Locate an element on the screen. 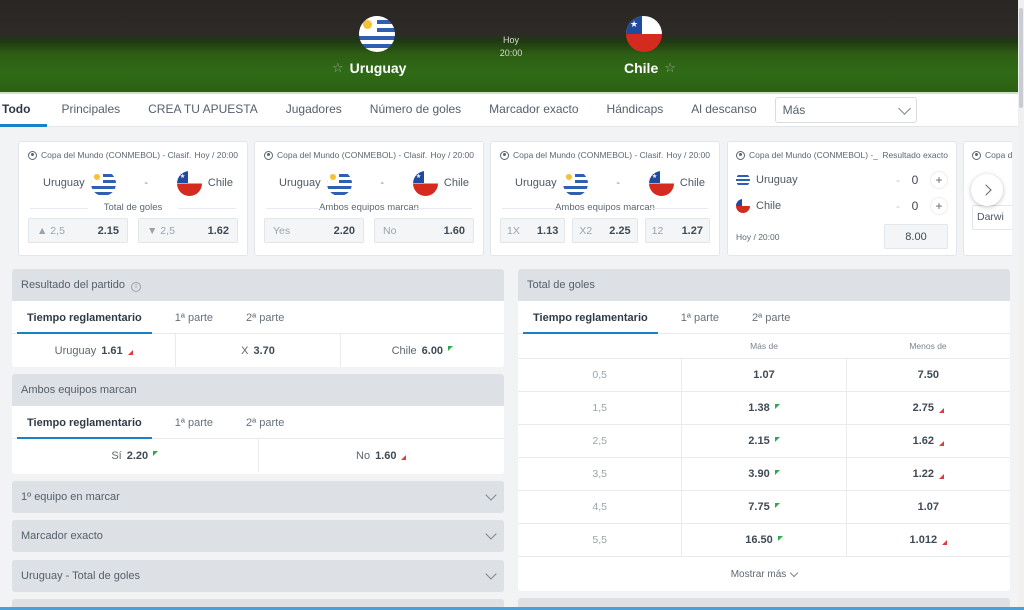  carousel-next-button is located at coordinates (987, 190).